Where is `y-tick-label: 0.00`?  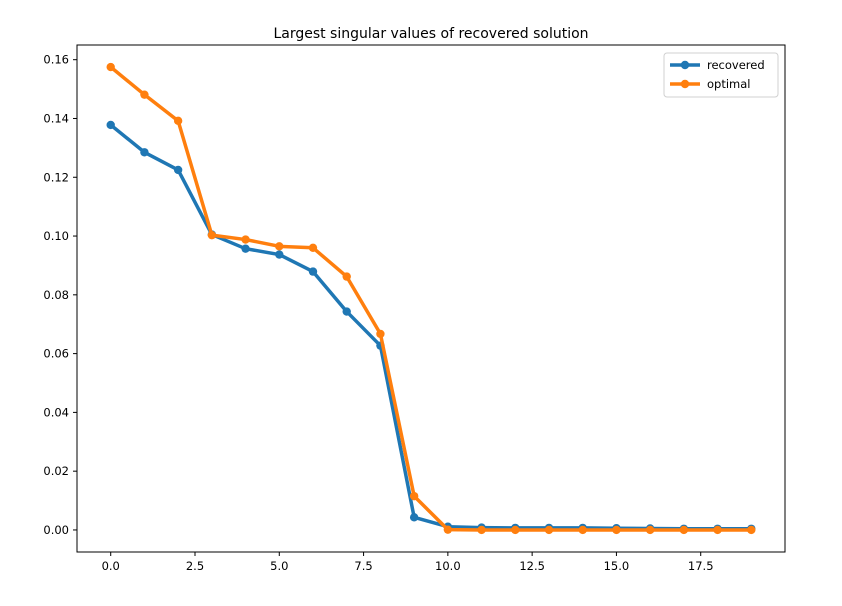
y-tick-label: 0.00 is located at coordinates (56, 530).